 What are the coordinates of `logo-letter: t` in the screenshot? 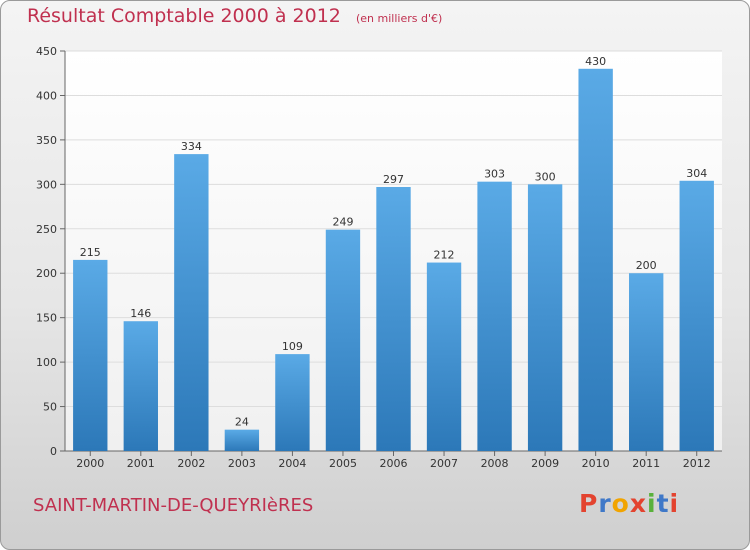 It's located at (663, 503).